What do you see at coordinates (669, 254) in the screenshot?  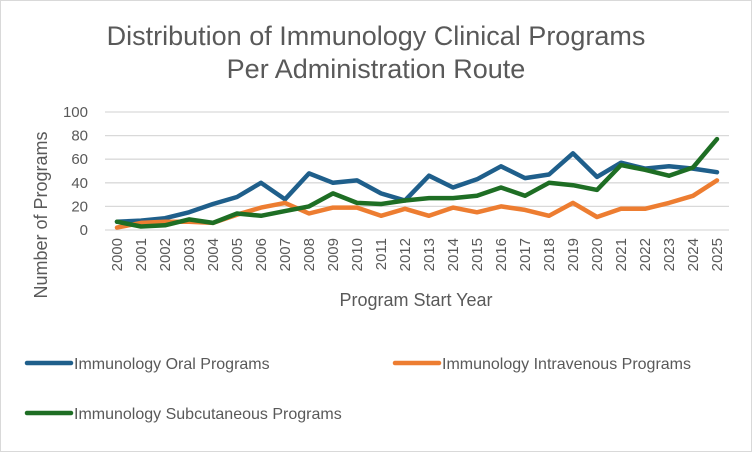 I see `x-tick-label: 2023` at bounding box center [669, 254].